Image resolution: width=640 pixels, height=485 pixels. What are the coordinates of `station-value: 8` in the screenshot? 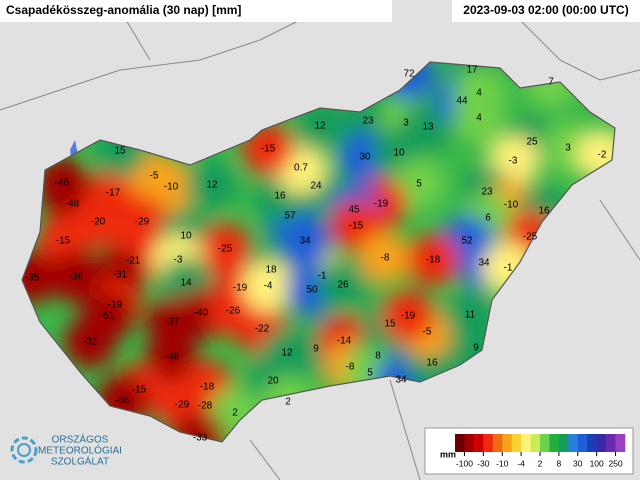 It's located at (378, 356).